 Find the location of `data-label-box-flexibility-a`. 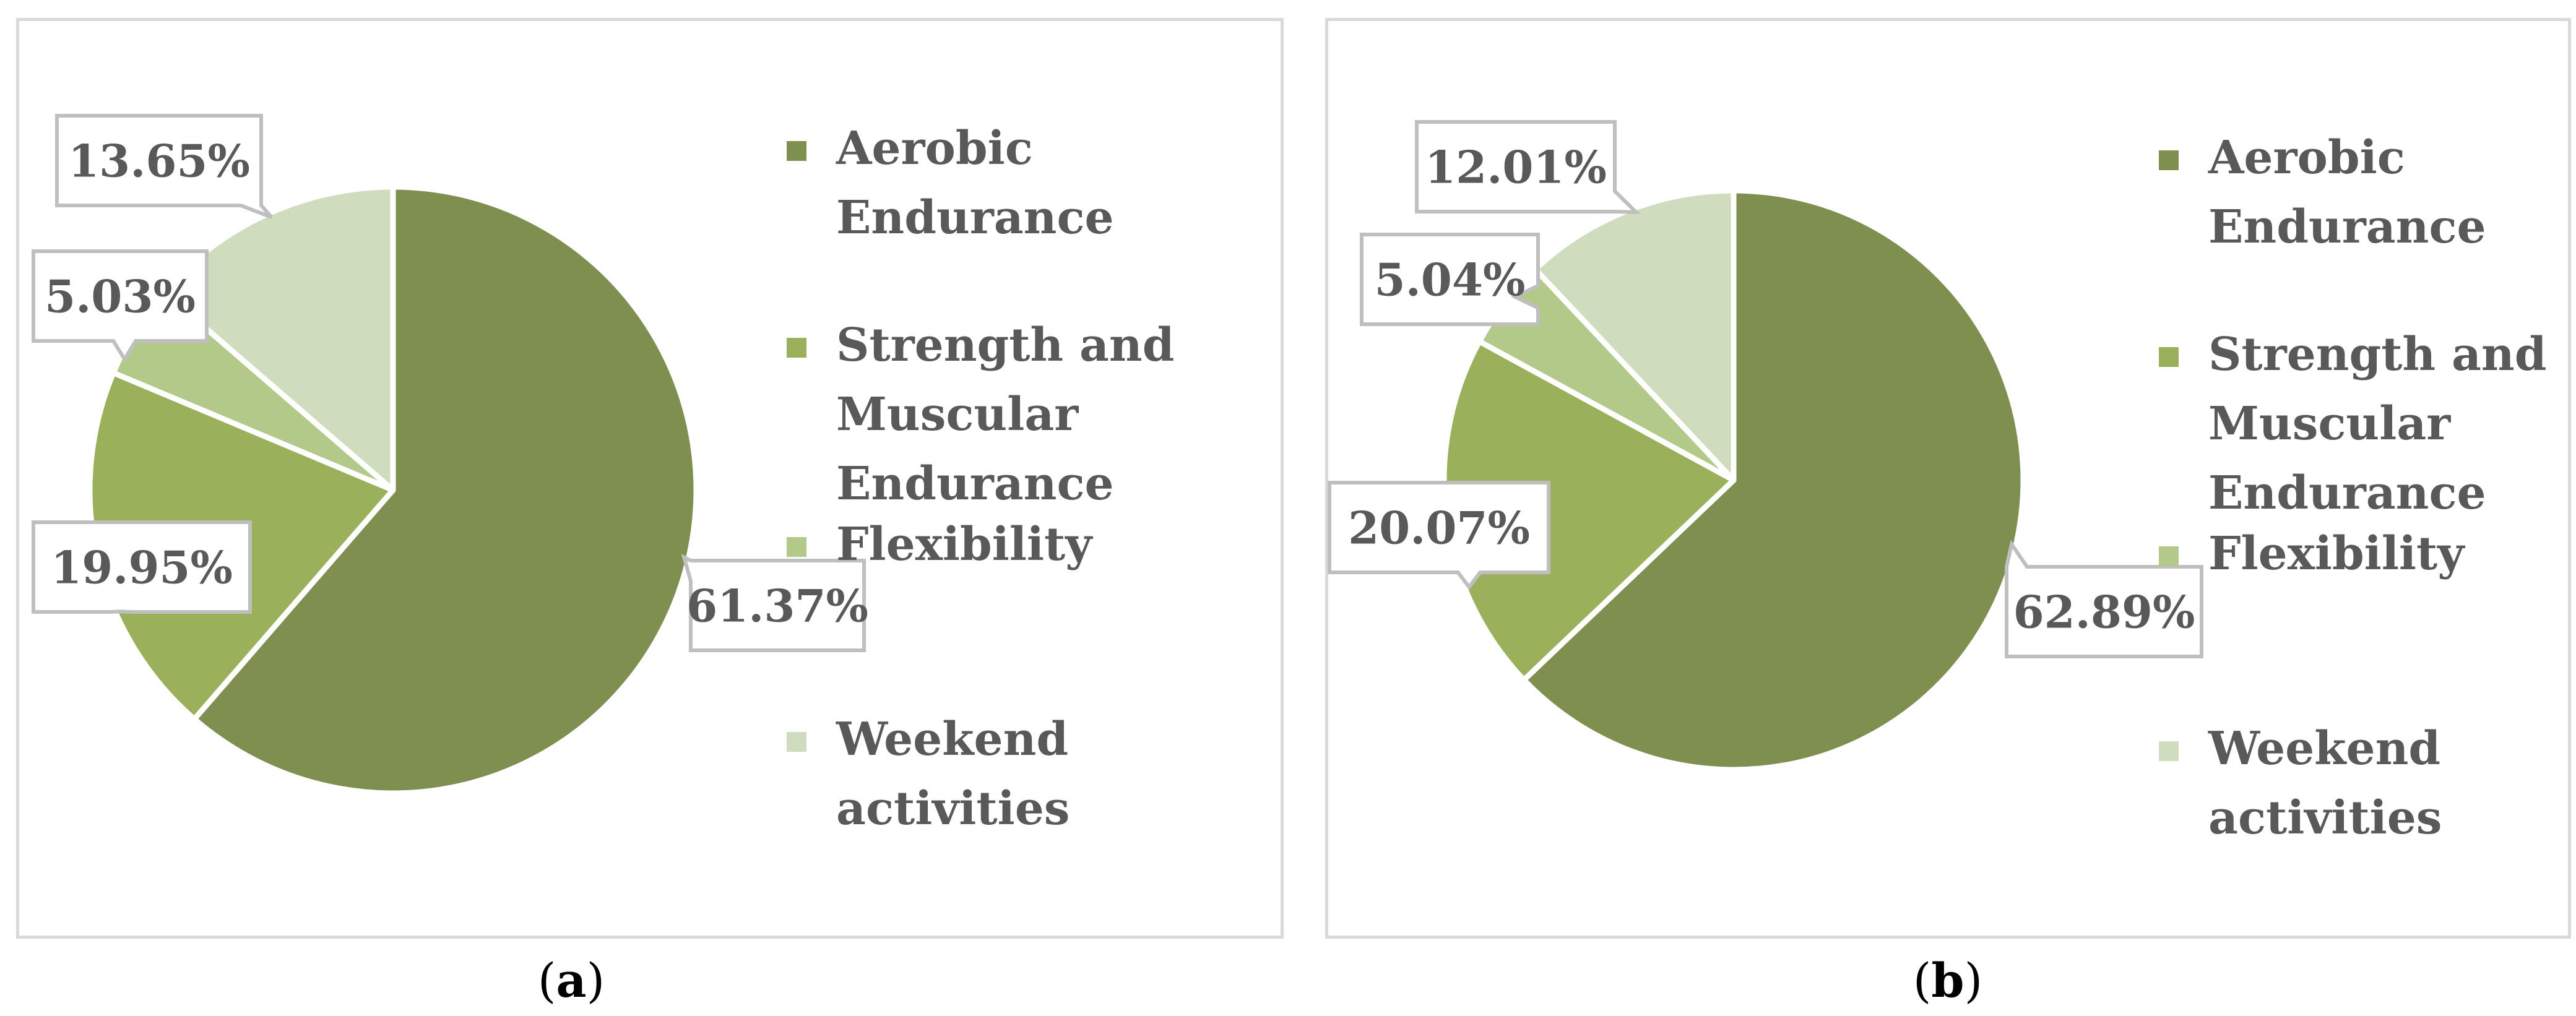

data-label-box-flexibility-a is located at coordinates (120, 306).